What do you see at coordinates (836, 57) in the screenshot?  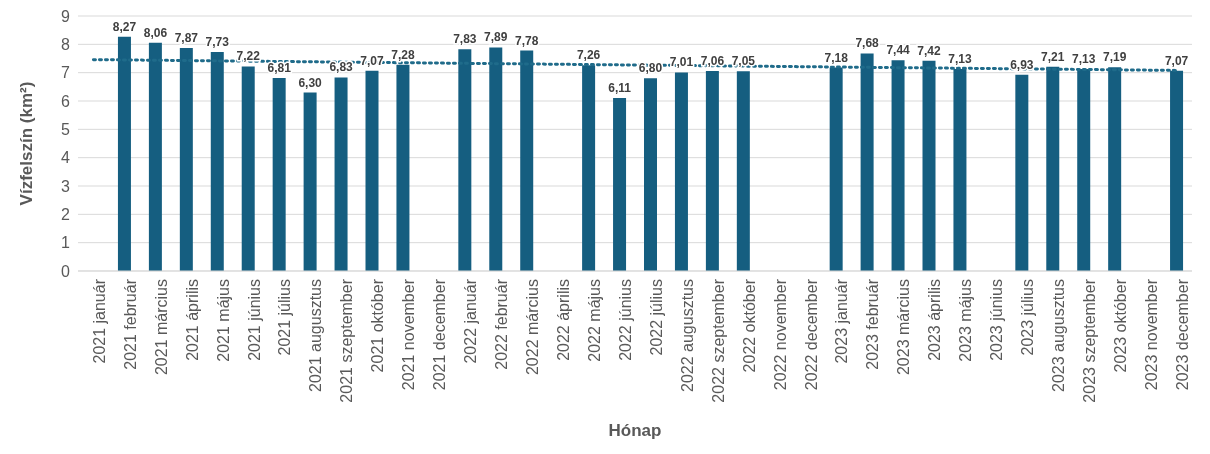 I see `data-label: 7,18` at bounding box center [836, 57].